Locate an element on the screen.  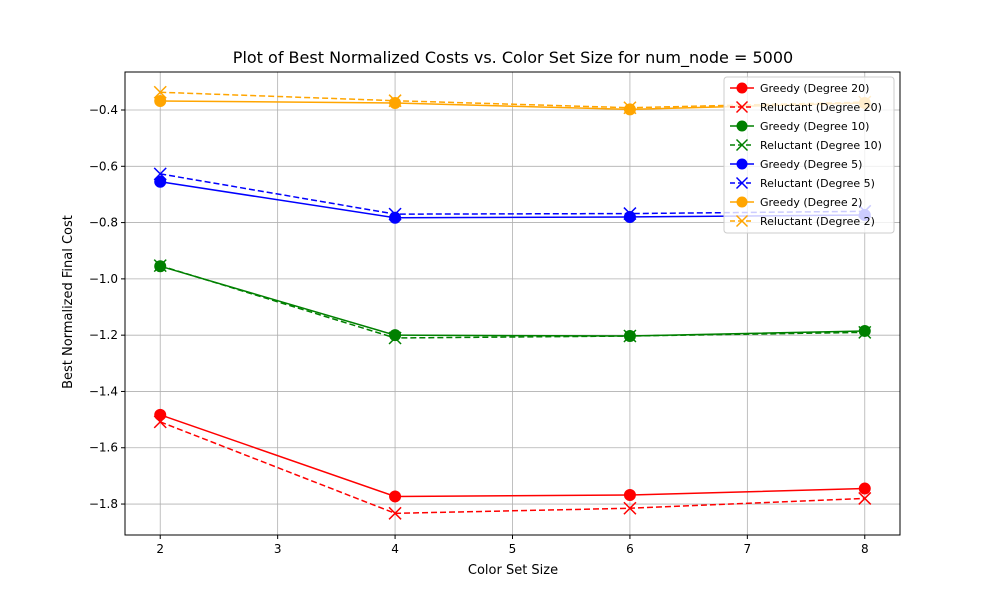
x-tick-label: 2 is located at coordinates (160, 549).